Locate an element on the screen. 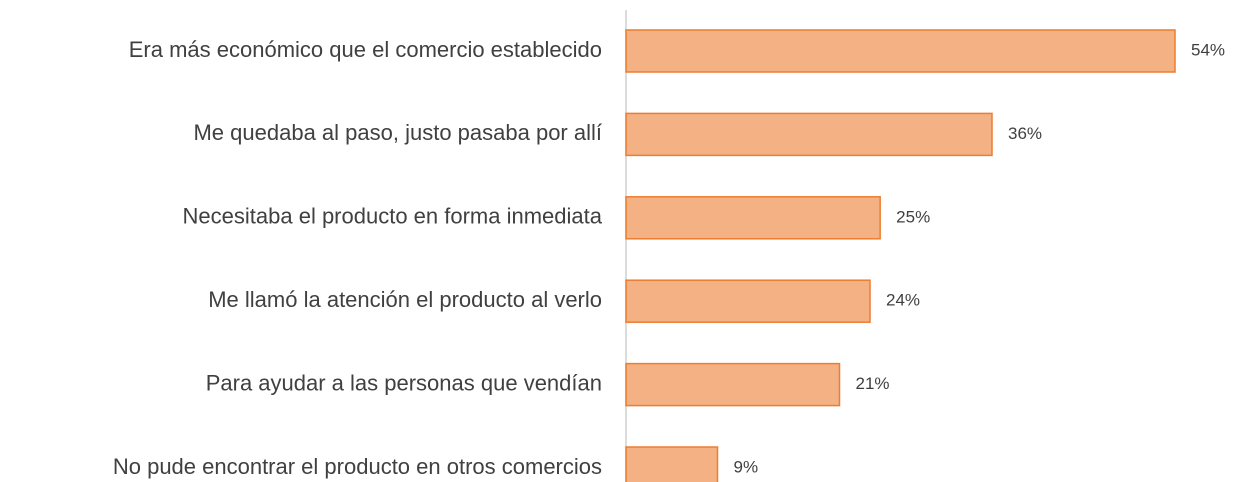 The height and width of the screenshot is (482, 1235). value-label: 9% is located at coordinates (746, 466).